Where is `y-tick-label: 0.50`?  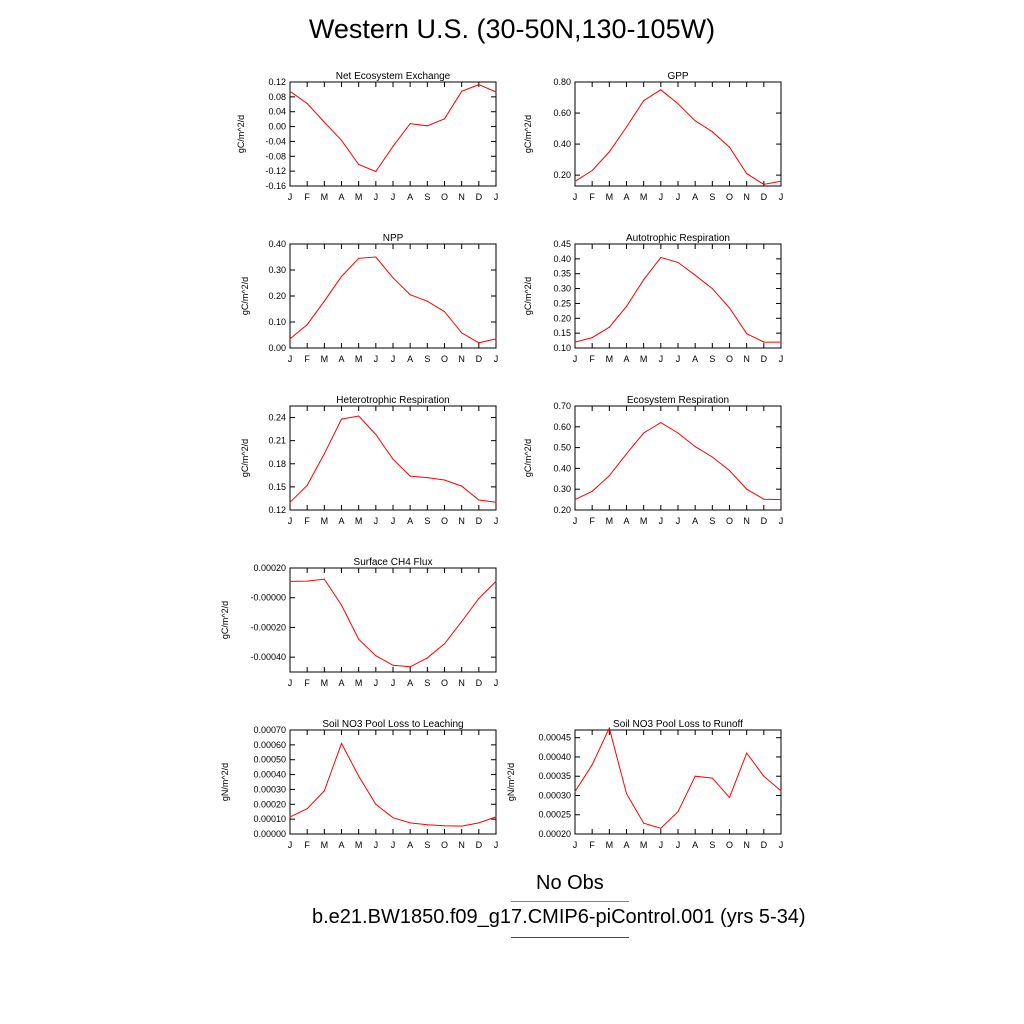 y-tick-label: 0.50 is located at coordinates (562, 448).